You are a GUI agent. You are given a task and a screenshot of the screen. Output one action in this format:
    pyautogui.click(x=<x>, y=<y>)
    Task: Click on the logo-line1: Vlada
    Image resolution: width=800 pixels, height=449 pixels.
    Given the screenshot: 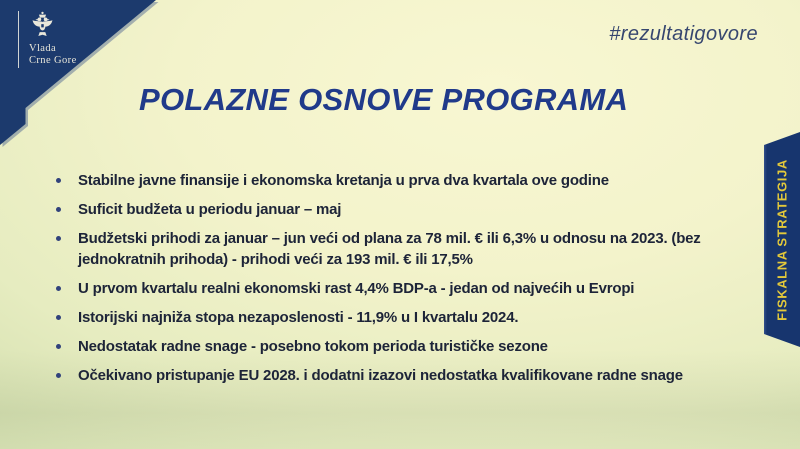 What is the action you would take?
    pyautogui.click(x=43, y=48)
    